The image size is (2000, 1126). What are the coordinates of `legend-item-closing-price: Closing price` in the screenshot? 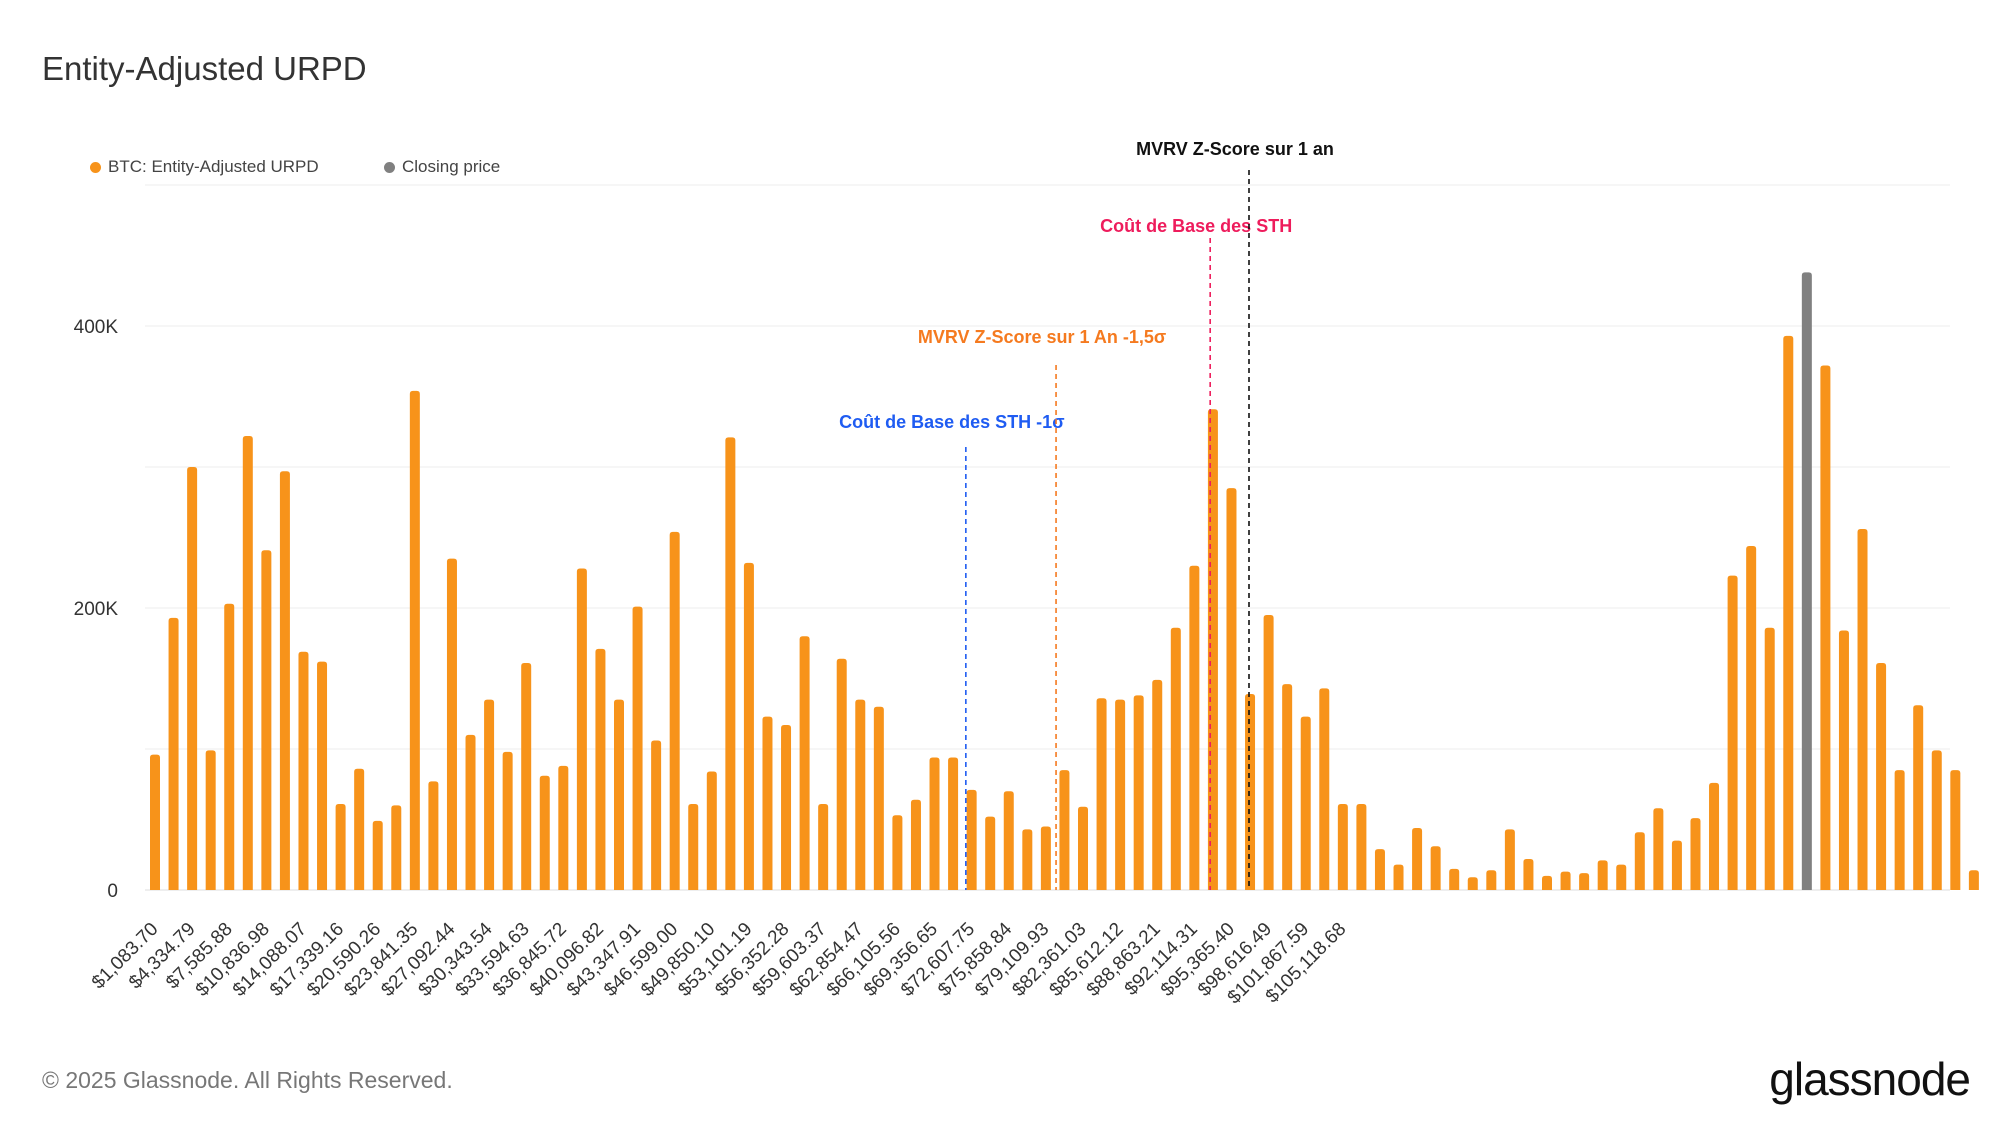 It's located at (442, 167).